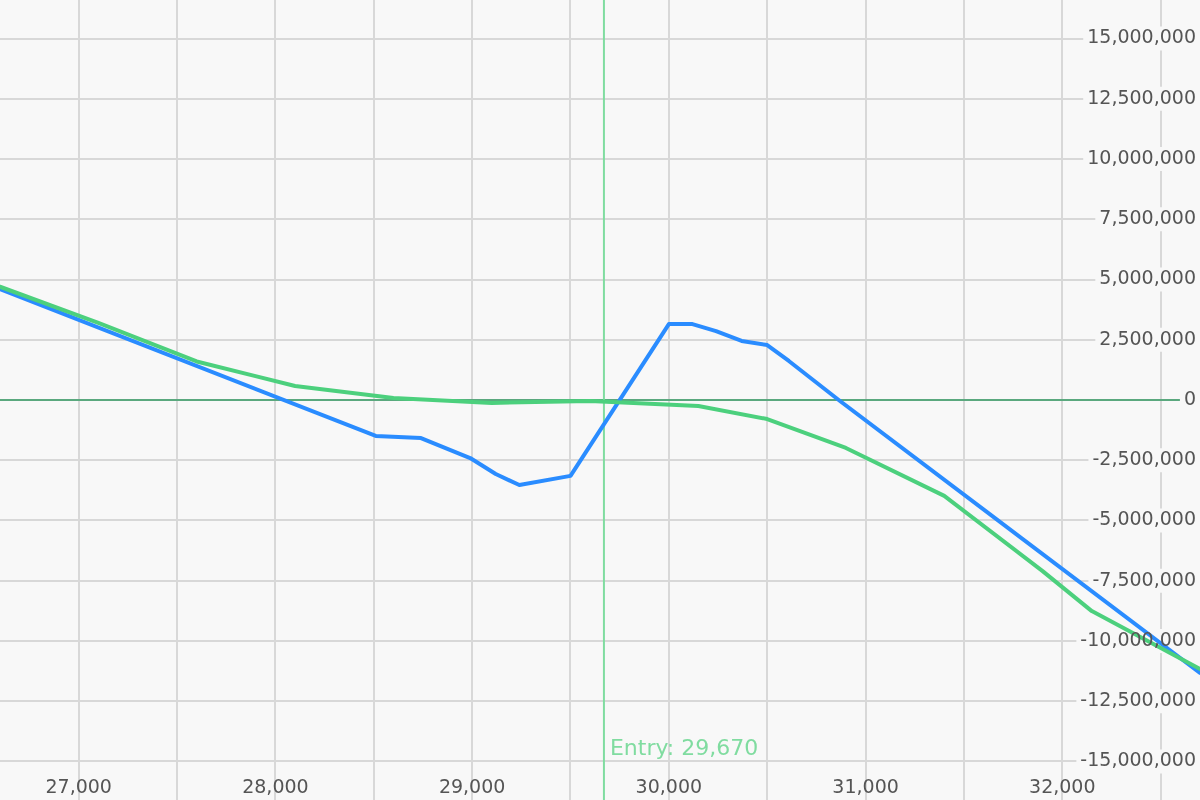  What do you see at coordinates (1147, 337) in the screenshot?
I see `y-tick-label: 2,500,000` at bounding box center [1147, 337].